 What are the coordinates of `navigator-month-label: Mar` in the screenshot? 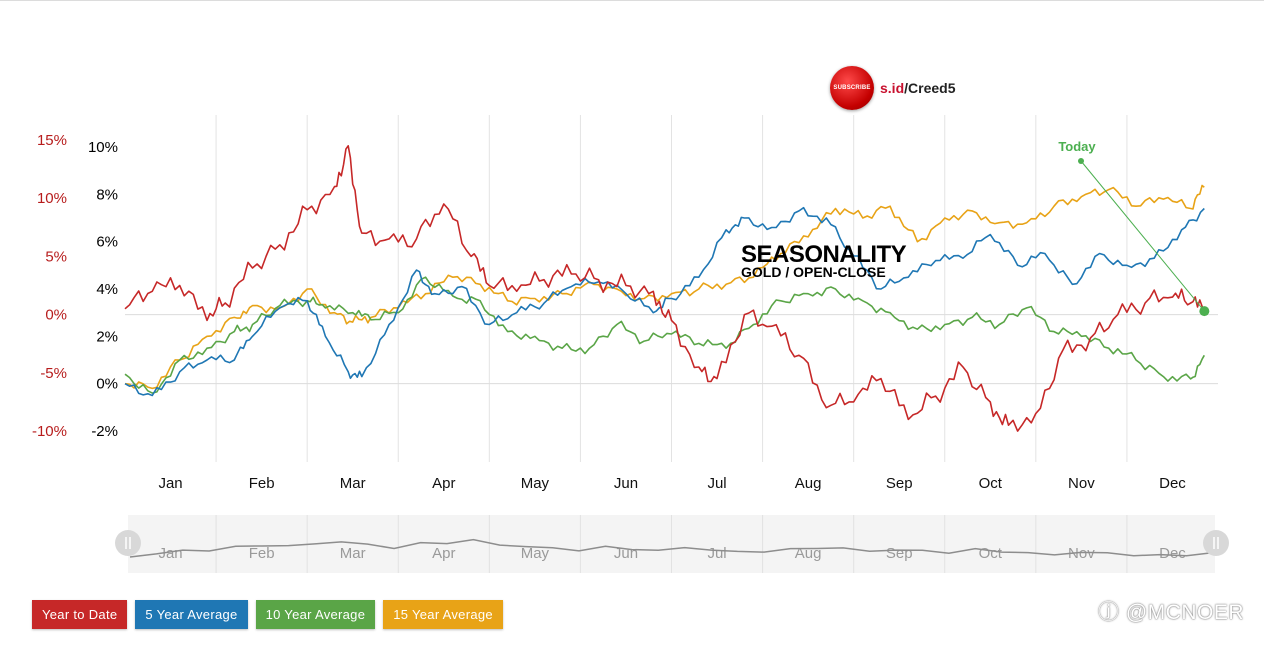 It's located at (353, 553).